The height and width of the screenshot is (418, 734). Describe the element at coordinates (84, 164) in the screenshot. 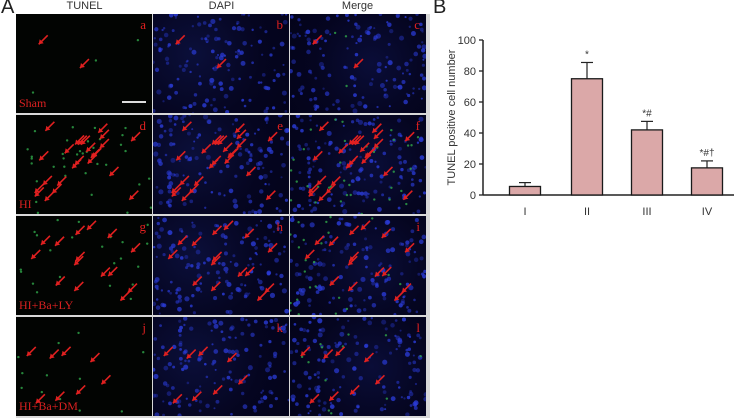

I see `micrograph-tunel-d: d HI` at that location.